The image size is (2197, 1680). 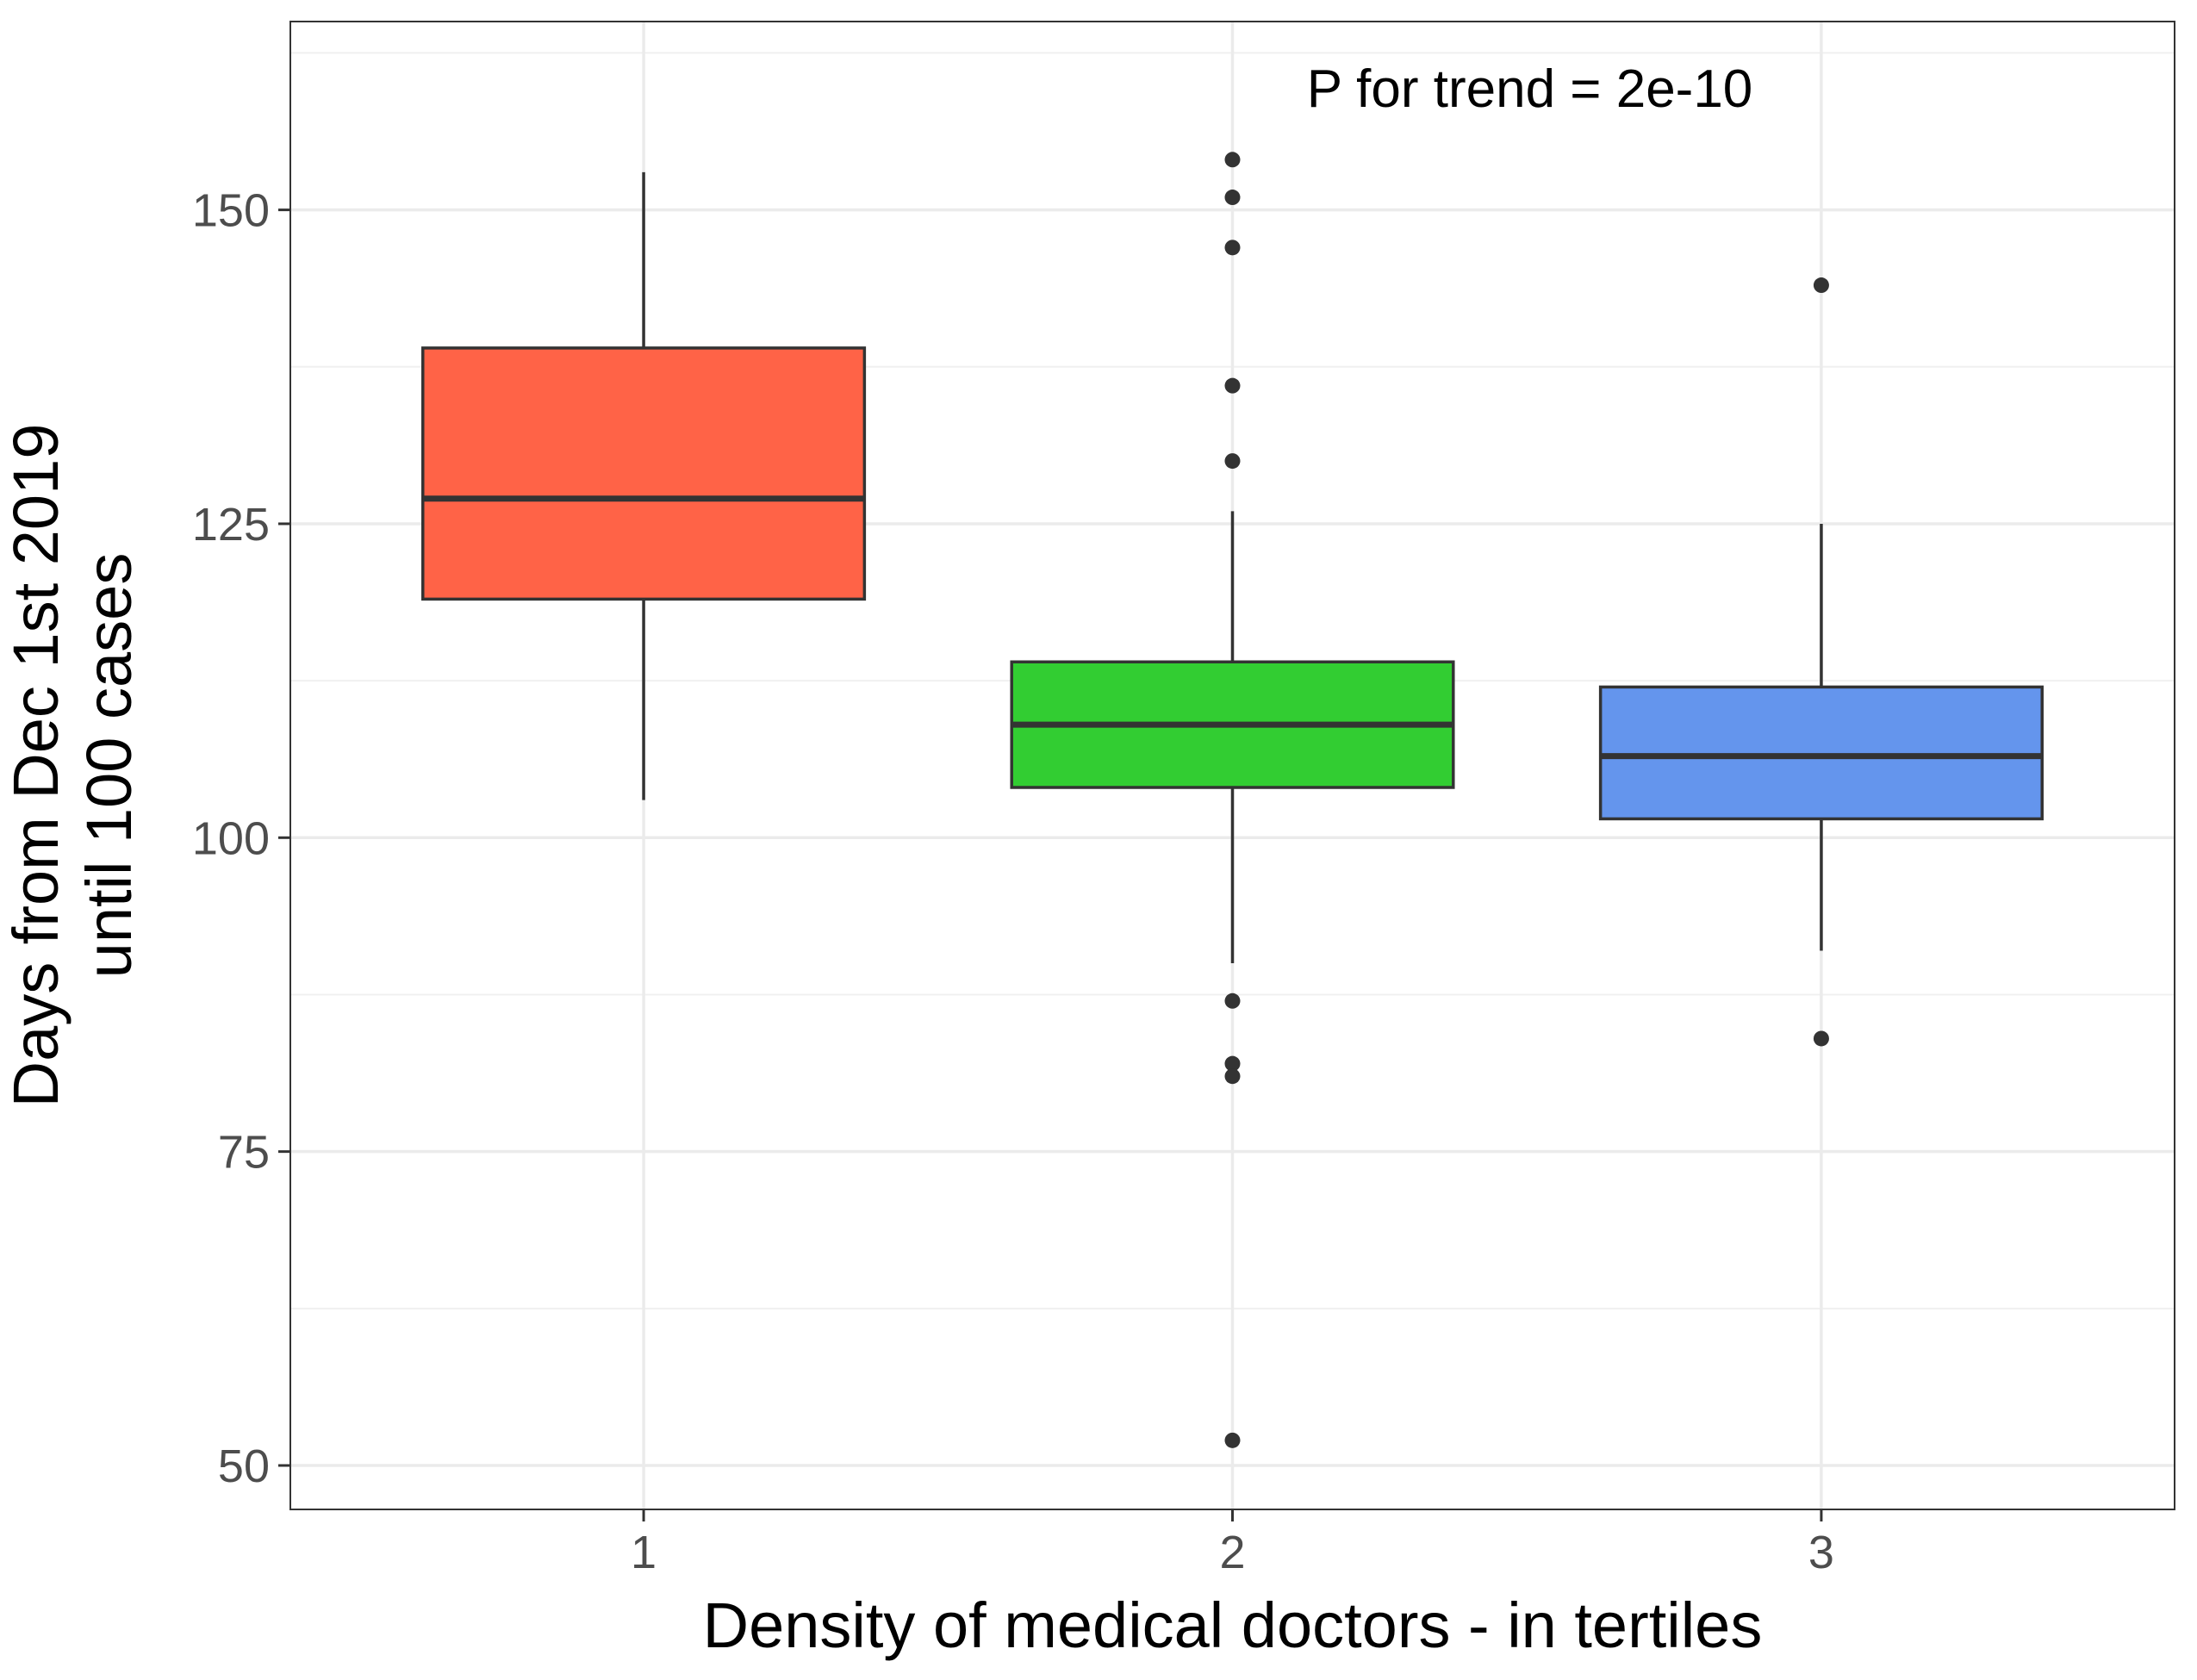 What do you see at coordinates (244, 1153) in the screenshot?
I see `y-tick-label: 75` at bounding box center [244, 1153].